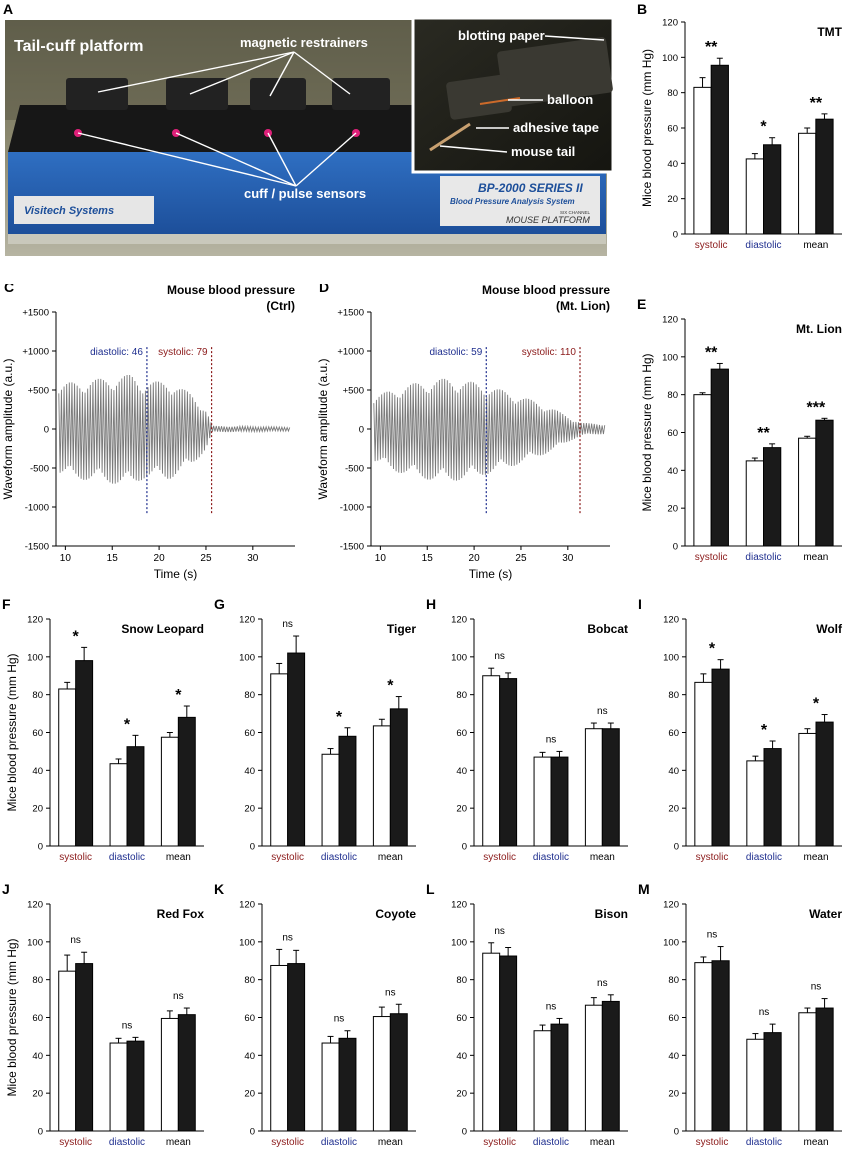 Image resolution: width=850 pixels, height=1159 pixels. I want to click on chart-title: Wolf, so click(829, 629).